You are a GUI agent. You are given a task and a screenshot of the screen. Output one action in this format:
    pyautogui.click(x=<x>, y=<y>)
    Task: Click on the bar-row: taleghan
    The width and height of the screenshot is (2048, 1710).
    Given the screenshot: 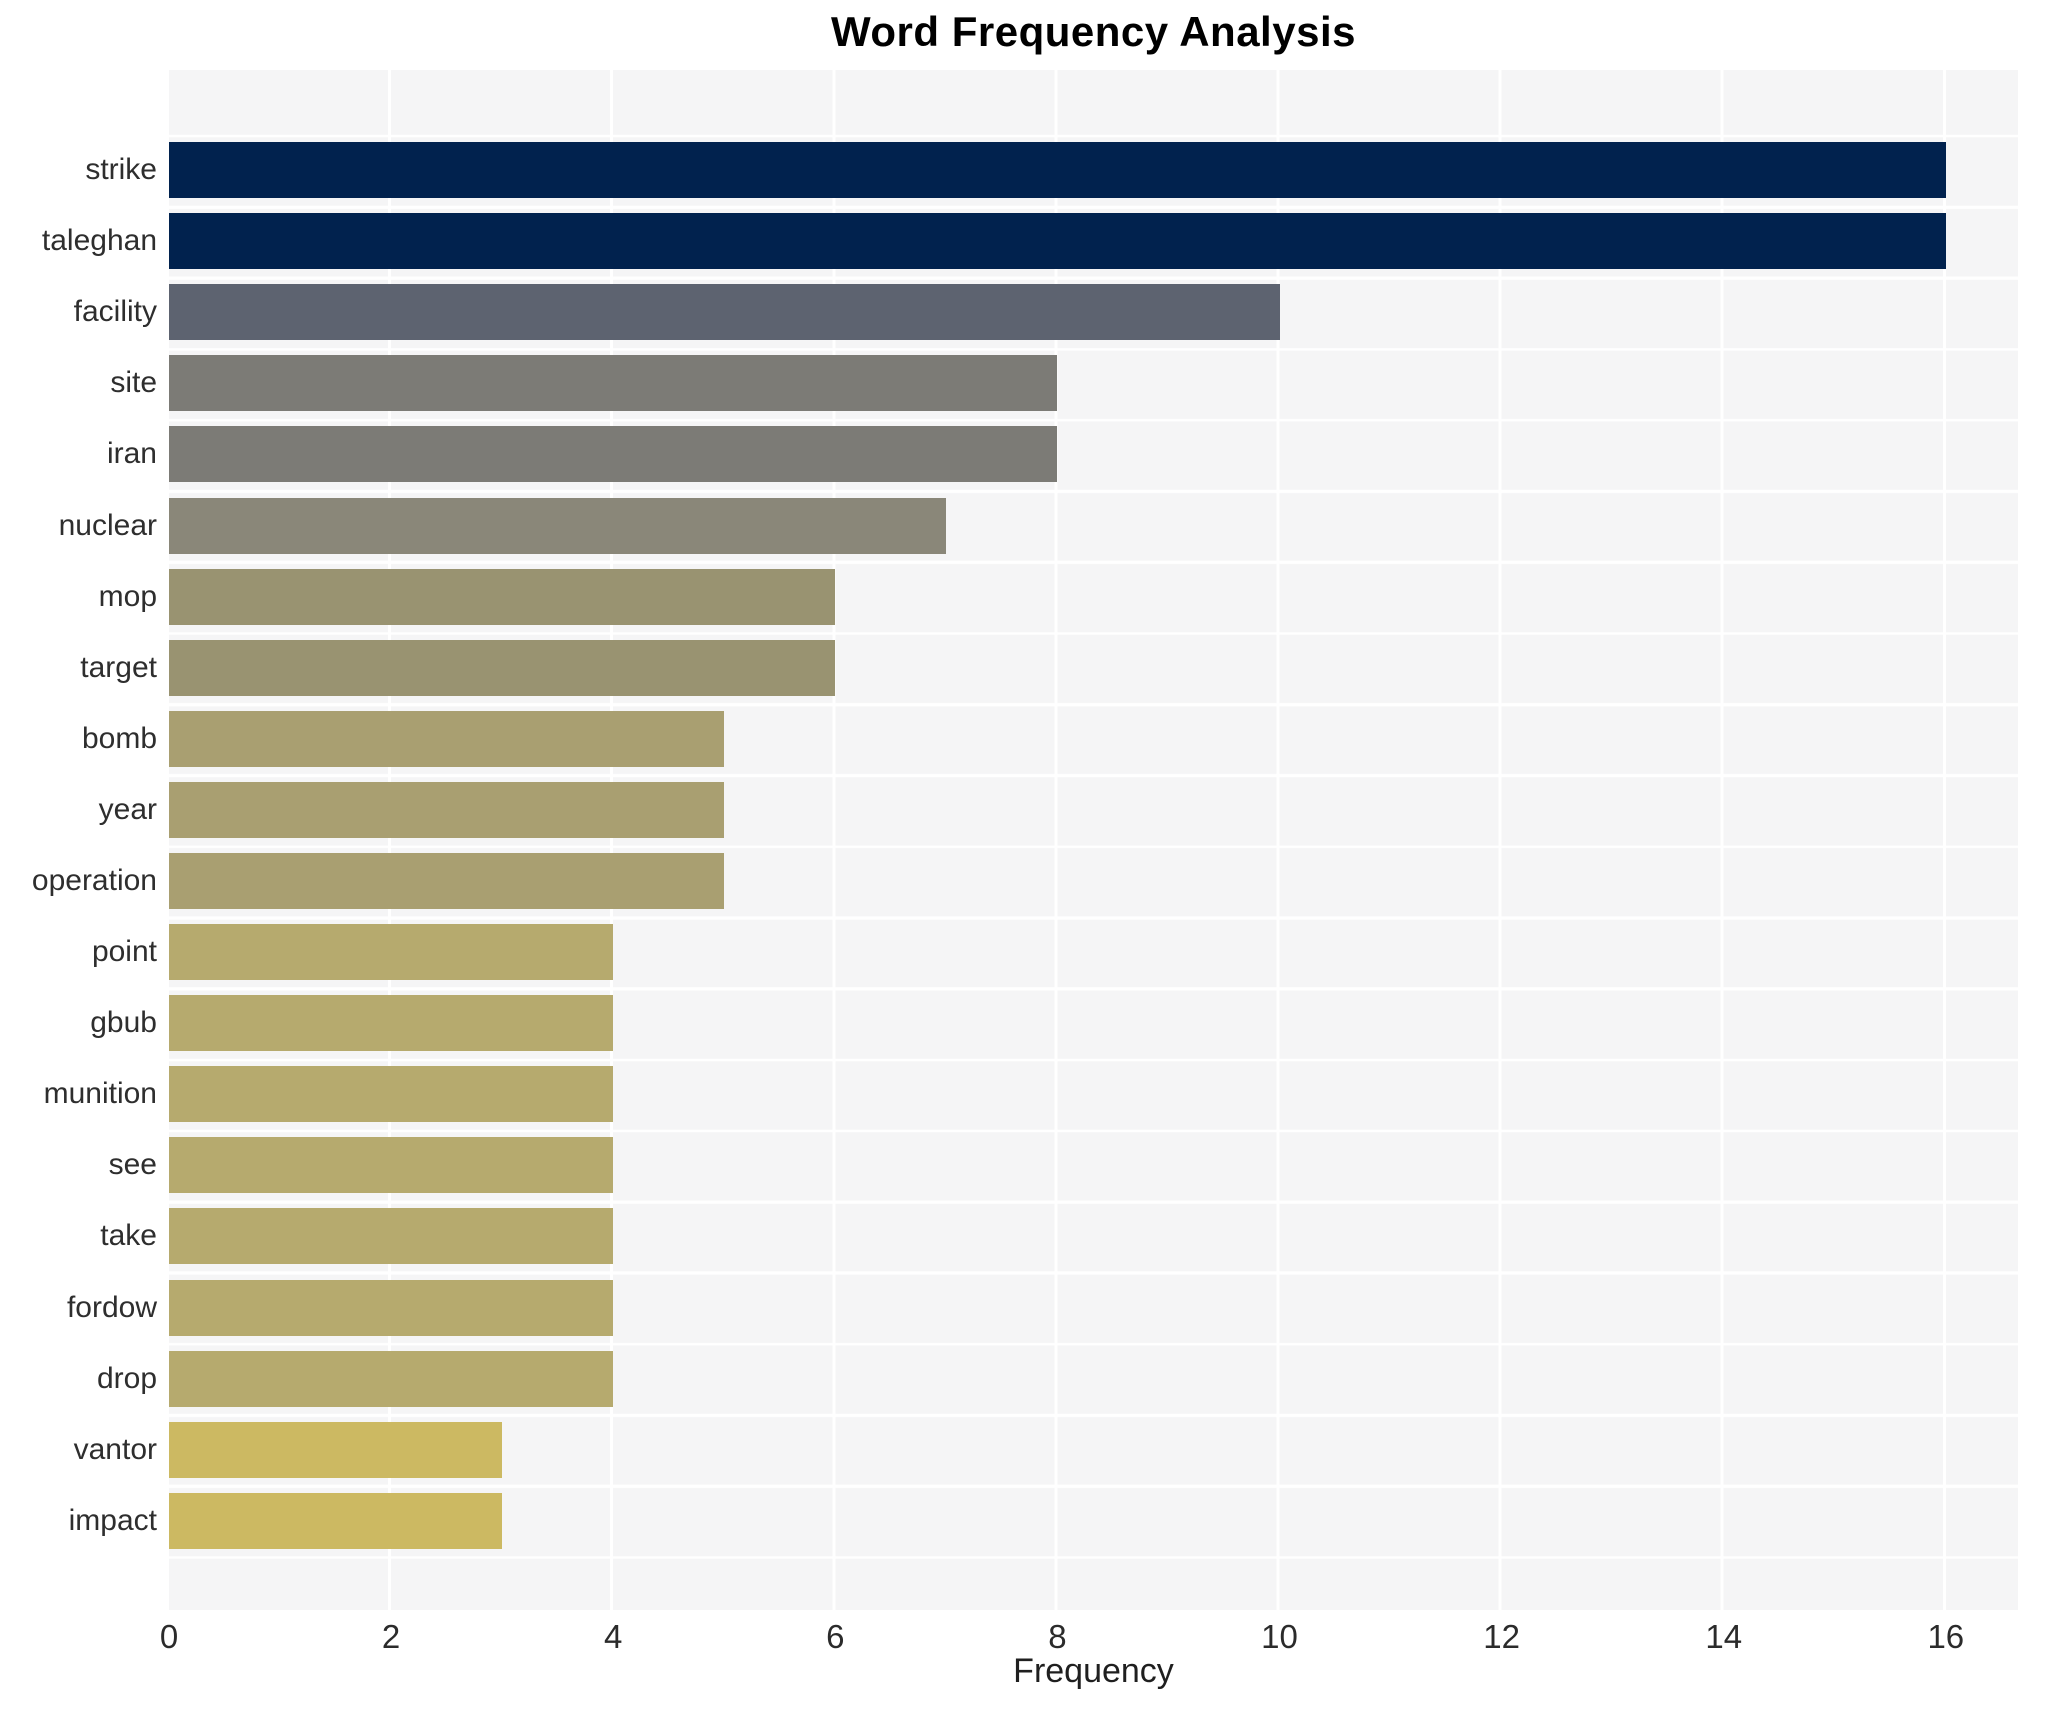 What is the action you would take?
    pyautogui.click(x=1030, y=241)
    